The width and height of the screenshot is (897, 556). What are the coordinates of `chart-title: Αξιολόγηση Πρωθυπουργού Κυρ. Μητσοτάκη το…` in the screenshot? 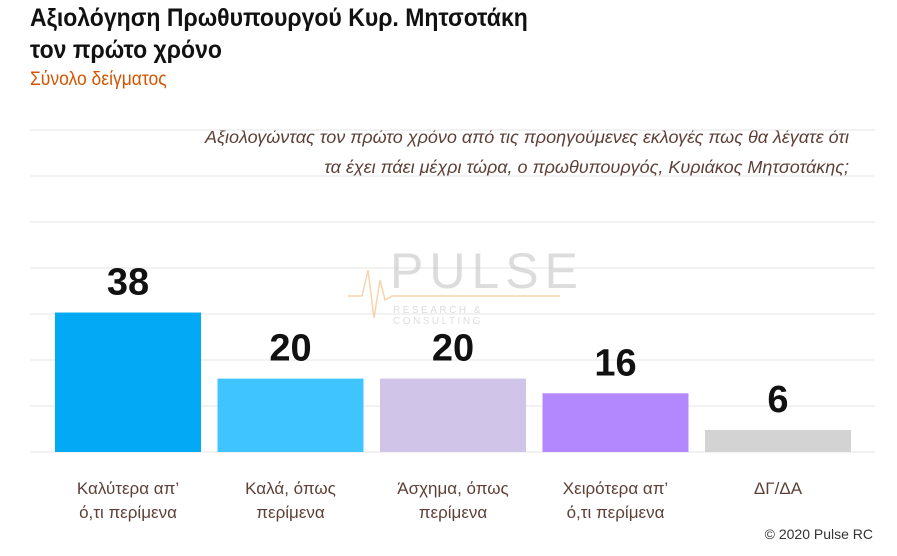 It's located at (279, 34).